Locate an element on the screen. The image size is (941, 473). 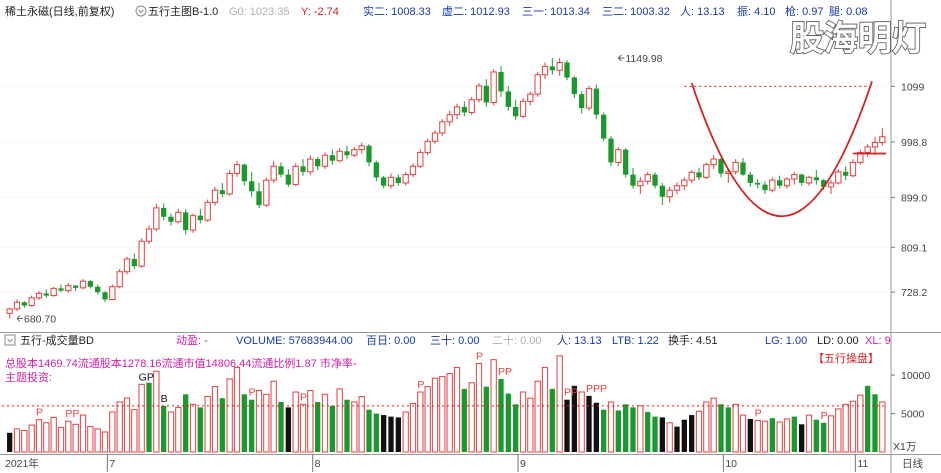
y-value: Y: -2.74 is located at coordinates (320, 12).